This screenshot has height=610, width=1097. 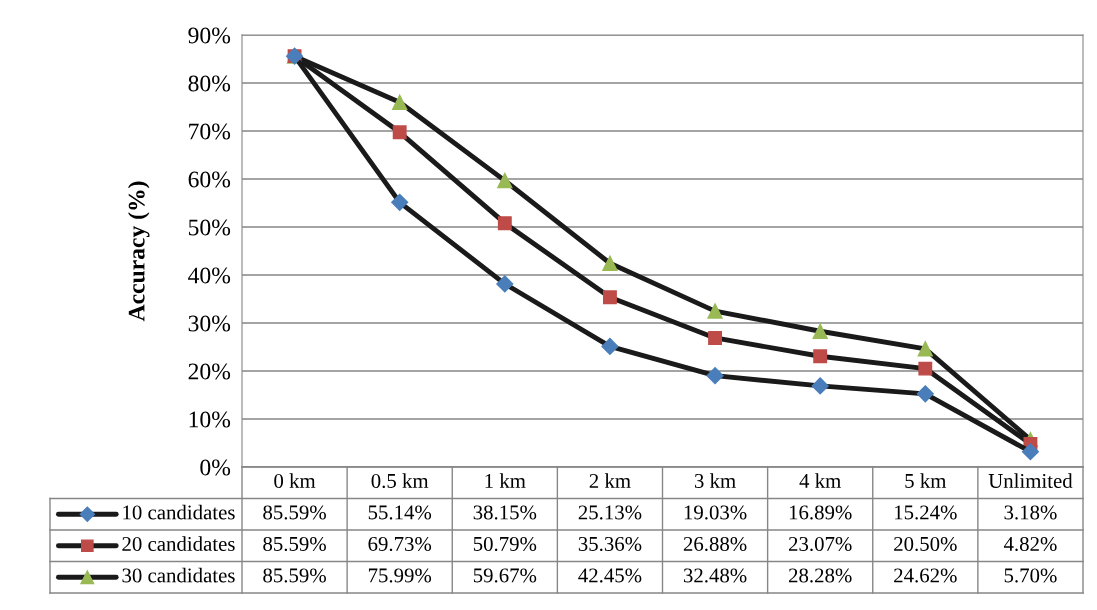 What do you see at coordinates (715, 575) in the screenshot?
I see `data-label: 32.48%` at bounding box center [715, 575].